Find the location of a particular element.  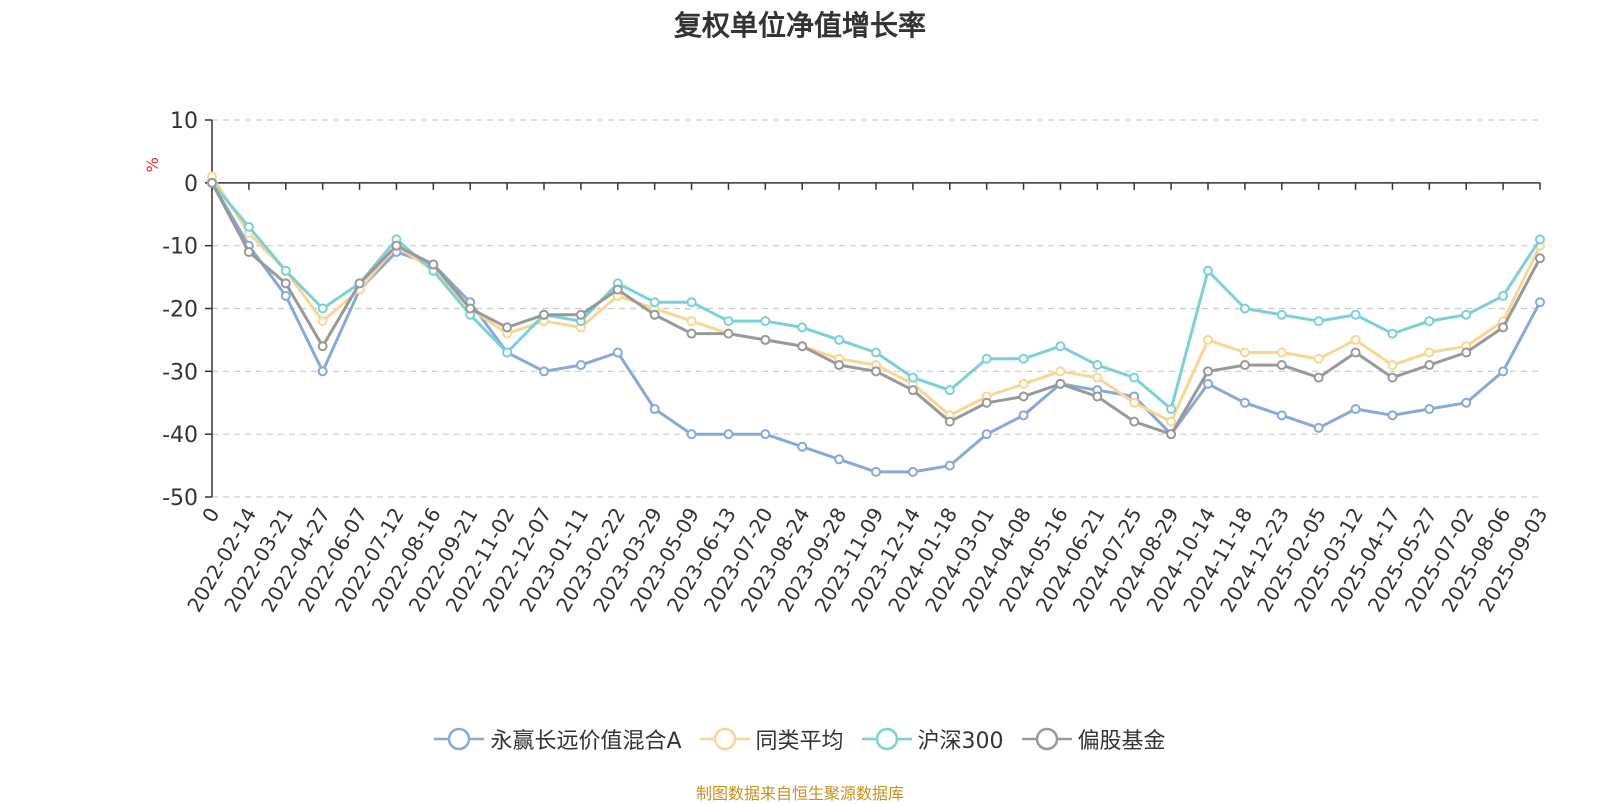

chart-title: 复权单位净值增长率 is located at coordinates (799, 25).